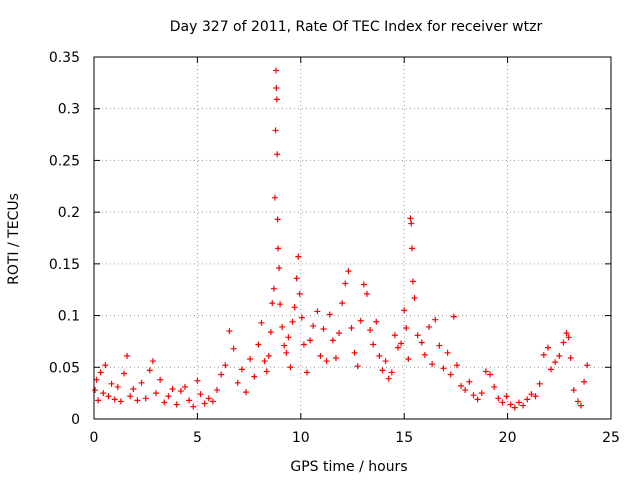  I want to click on x-tick-label: 10, so click(301, 438).